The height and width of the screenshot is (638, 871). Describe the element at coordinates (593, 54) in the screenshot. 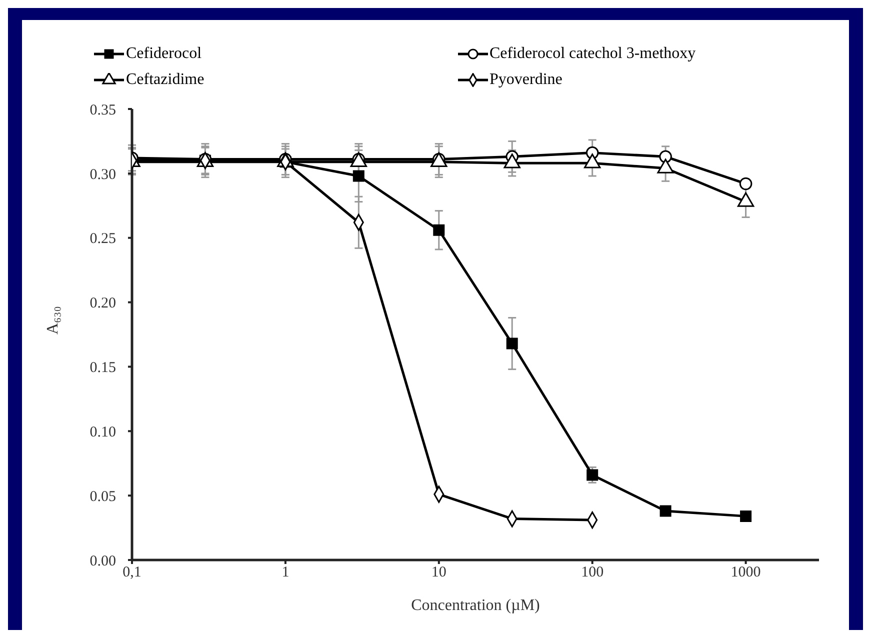

I see `legend-label: Cefiderocol catechol 3-methoxy` at that location.